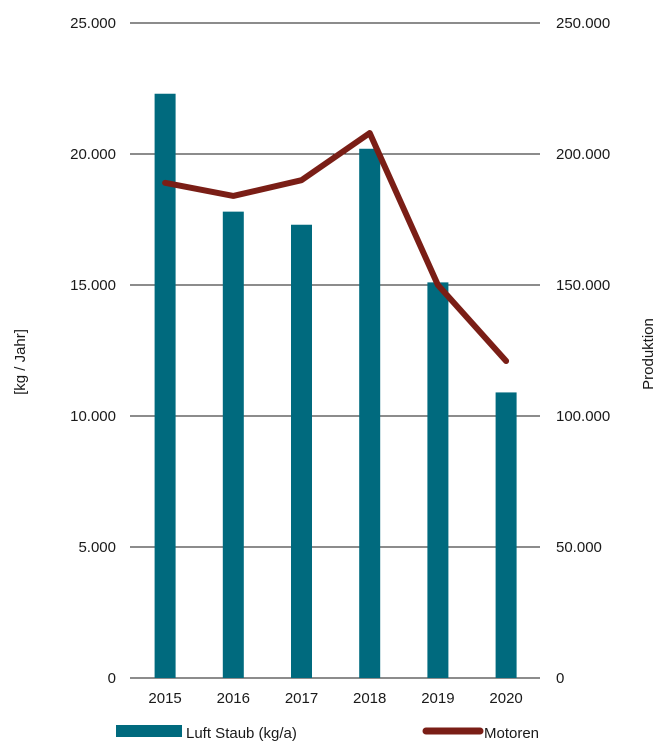 Image resolution: width=672 pixels, height=742 pixels. Describe the element at coordinates (583, 351) in the screenshot. I see `right-axis-ticks: 0 50.000 100.000 150.000 200.000 250.000` at that location.